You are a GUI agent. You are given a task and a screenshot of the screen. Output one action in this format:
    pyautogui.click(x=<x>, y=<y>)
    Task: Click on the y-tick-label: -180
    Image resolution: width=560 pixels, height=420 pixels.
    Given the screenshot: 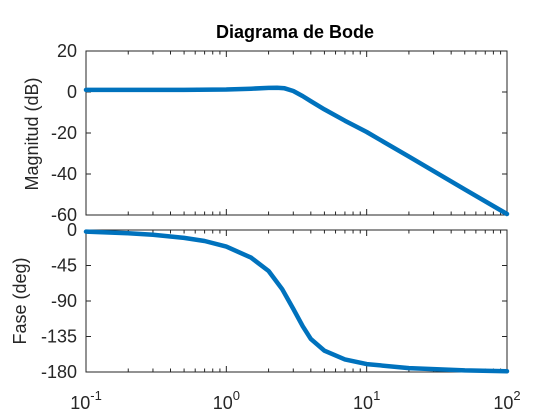 What is the action you would take?
    pyautogui.click(x=59, y=372)
    